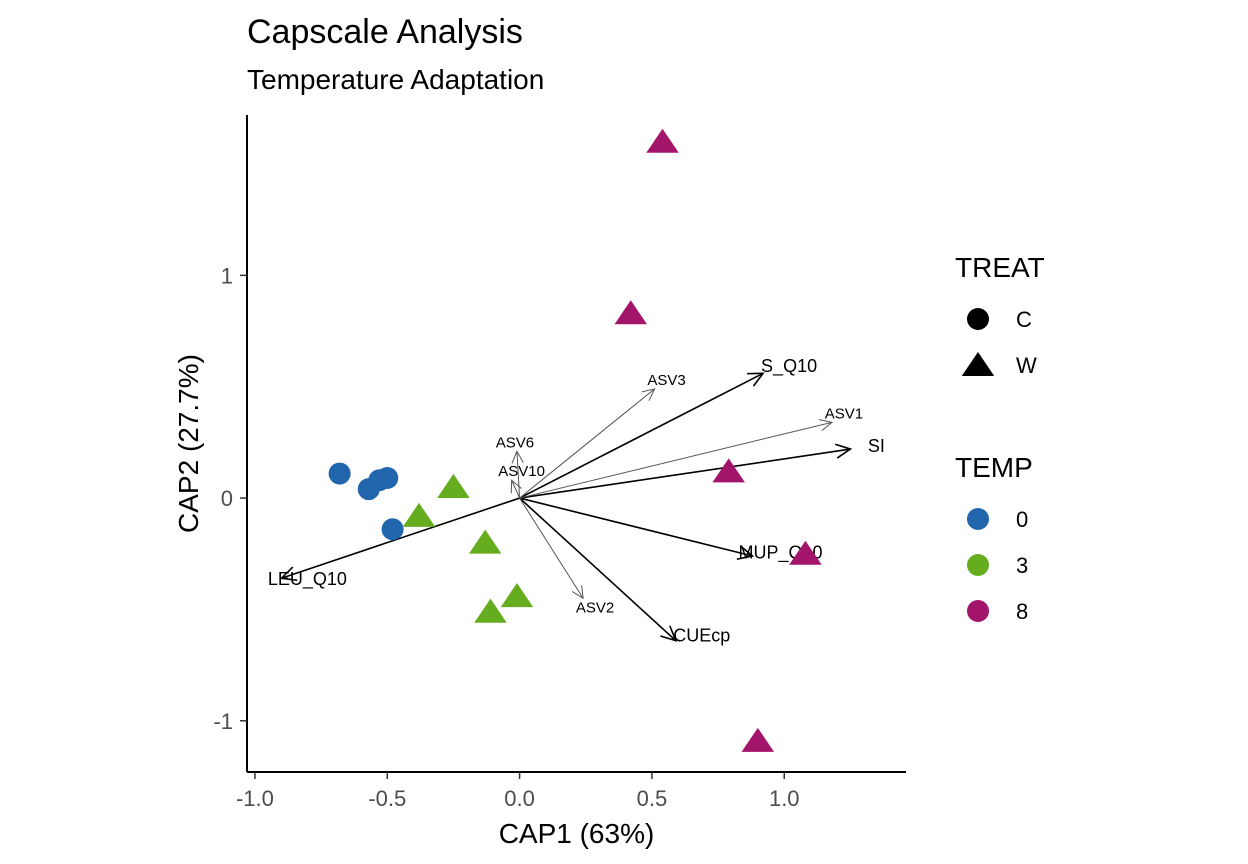  Describe the element at coordinates (577, 592) in the screenshot. I see `arrowhead-asv2` at that location.